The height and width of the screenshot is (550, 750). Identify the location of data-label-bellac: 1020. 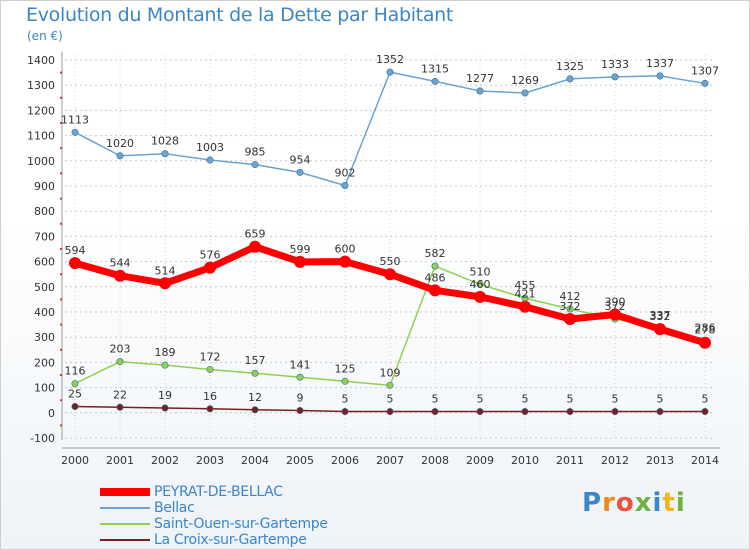
(120, 143).